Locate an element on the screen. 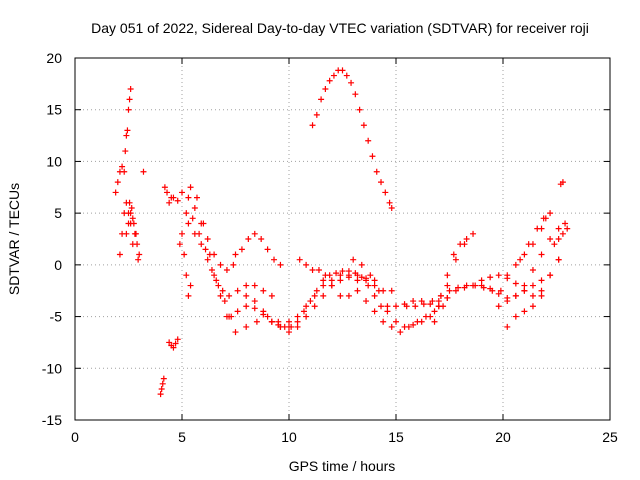 The height and width of the screenshot is (480, 640). series-arc-w is located at coordinates (450, 280).